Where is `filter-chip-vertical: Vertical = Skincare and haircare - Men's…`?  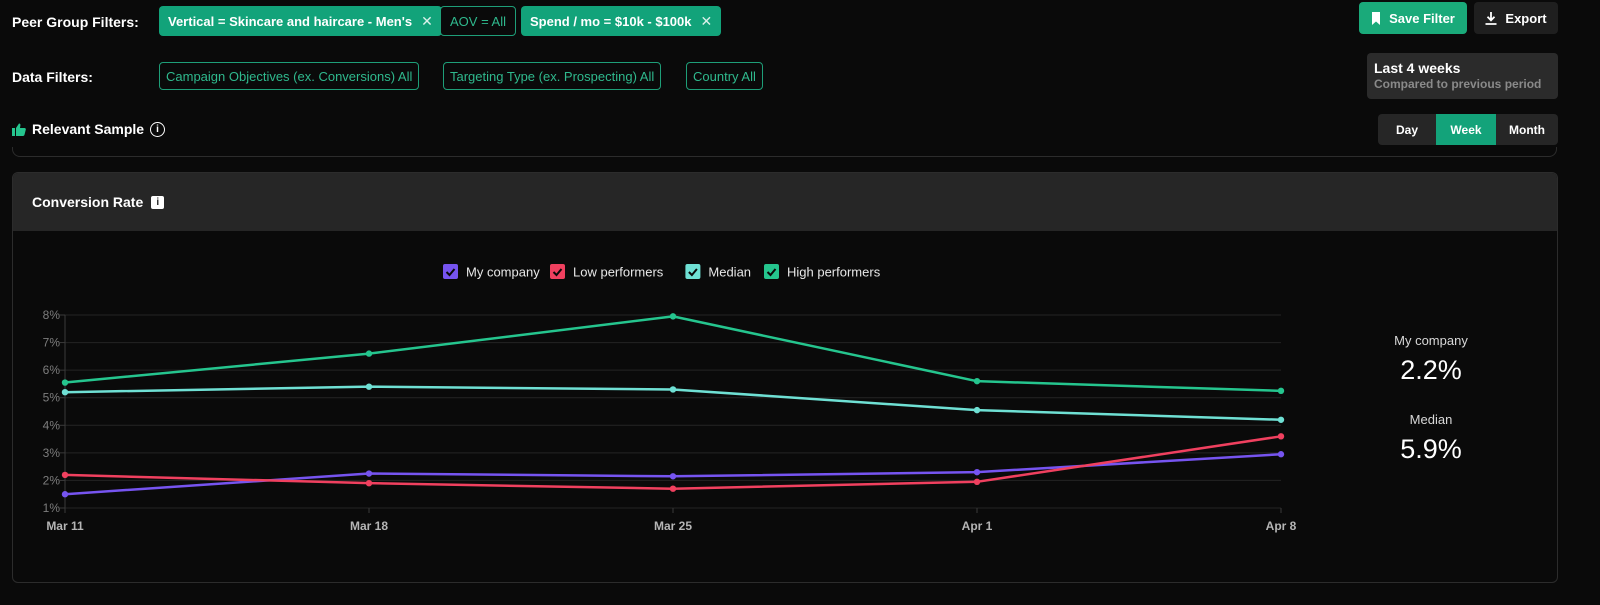 filter-chip-vertical: Vertical = Skincare and haircare - Men's… is located at coordinates (300, 21).